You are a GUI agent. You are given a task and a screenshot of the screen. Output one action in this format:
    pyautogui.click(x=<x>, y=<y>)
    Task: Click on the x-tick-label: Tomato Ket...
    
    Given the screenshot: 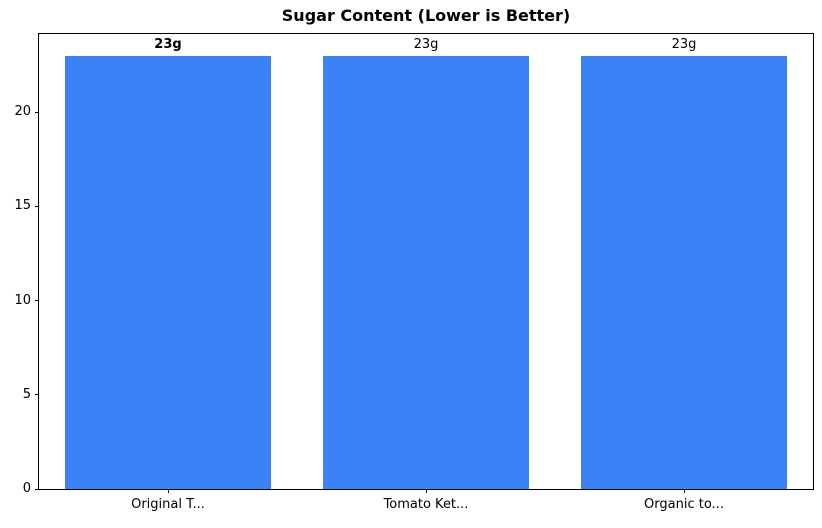 What is the action you would take?
    pyautogui.click(x=426, y=504)
    